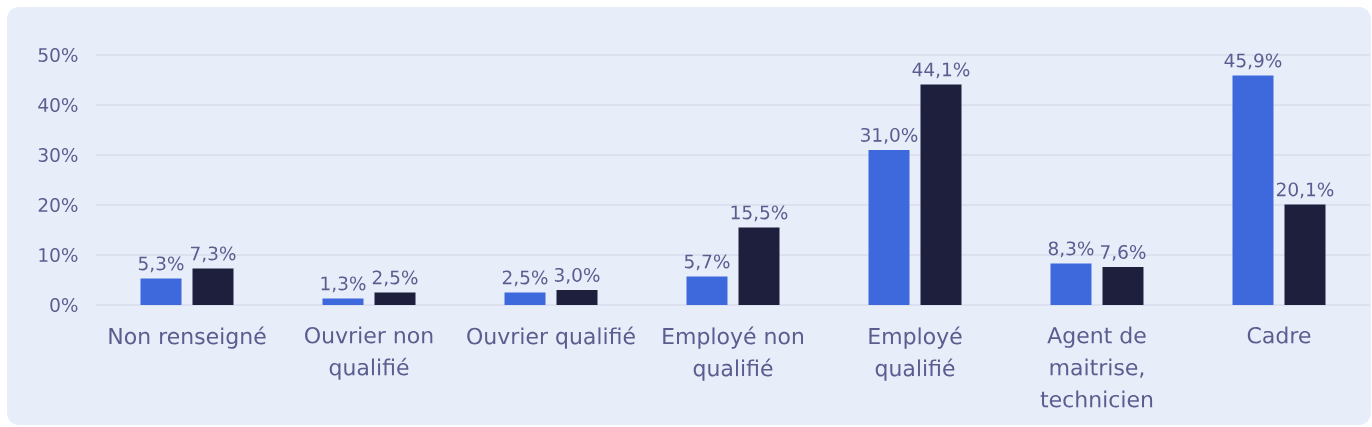 The height and width of the screenshot is (427, 1372). What do you see at coordinates (58, 105) in the screenshot?
I see `y-tick-label: 40%` at bounding box center [58, 105].